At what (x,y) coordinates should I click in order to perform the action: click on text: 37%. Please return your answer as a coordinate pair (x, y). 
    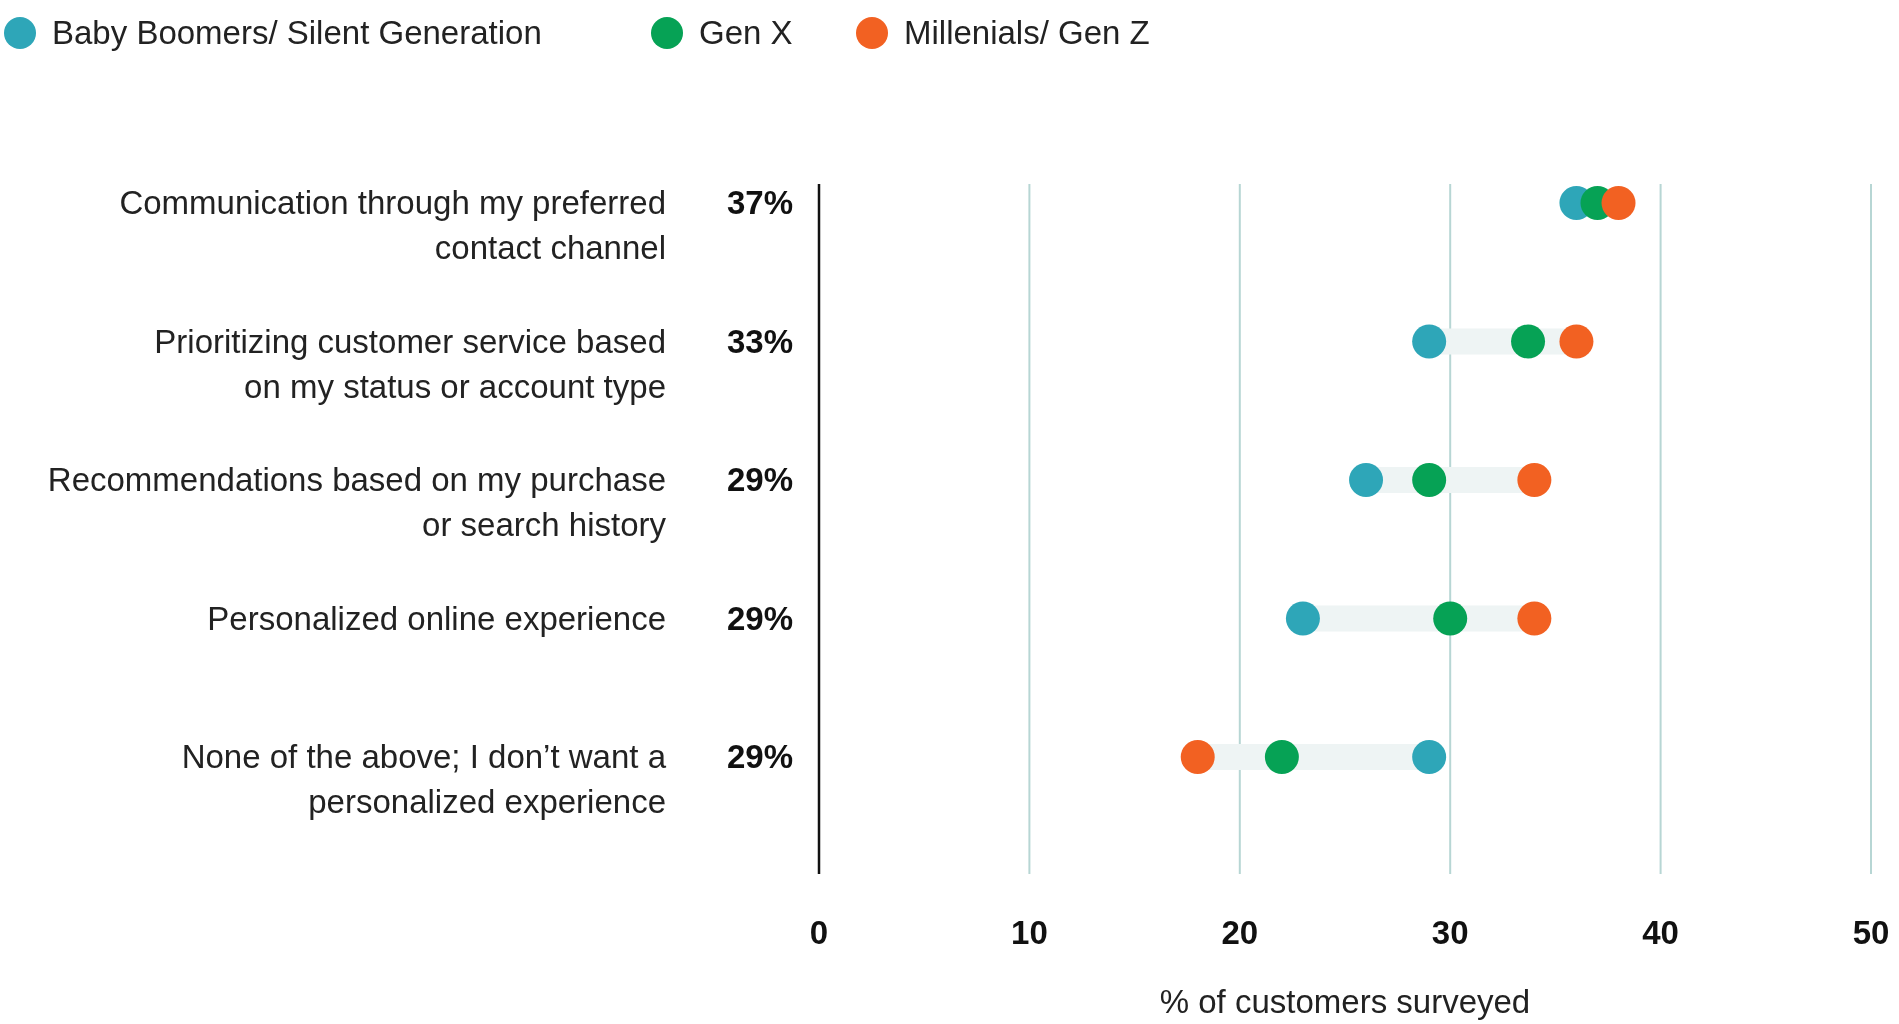
    Looking at the image, I should click on (759, 202).